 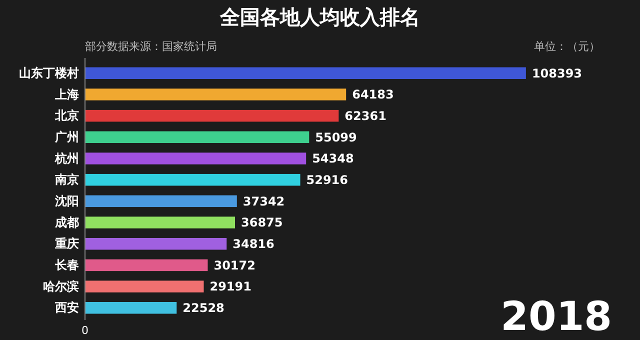 I want to click on data-label: 22528, so click(x=203, y=308).